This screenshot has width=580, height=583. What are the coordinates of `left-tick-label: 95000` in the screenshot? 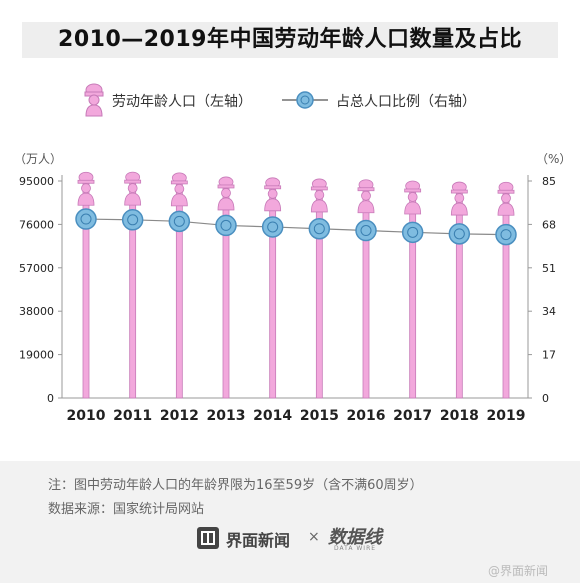 It's located at (36, 181).